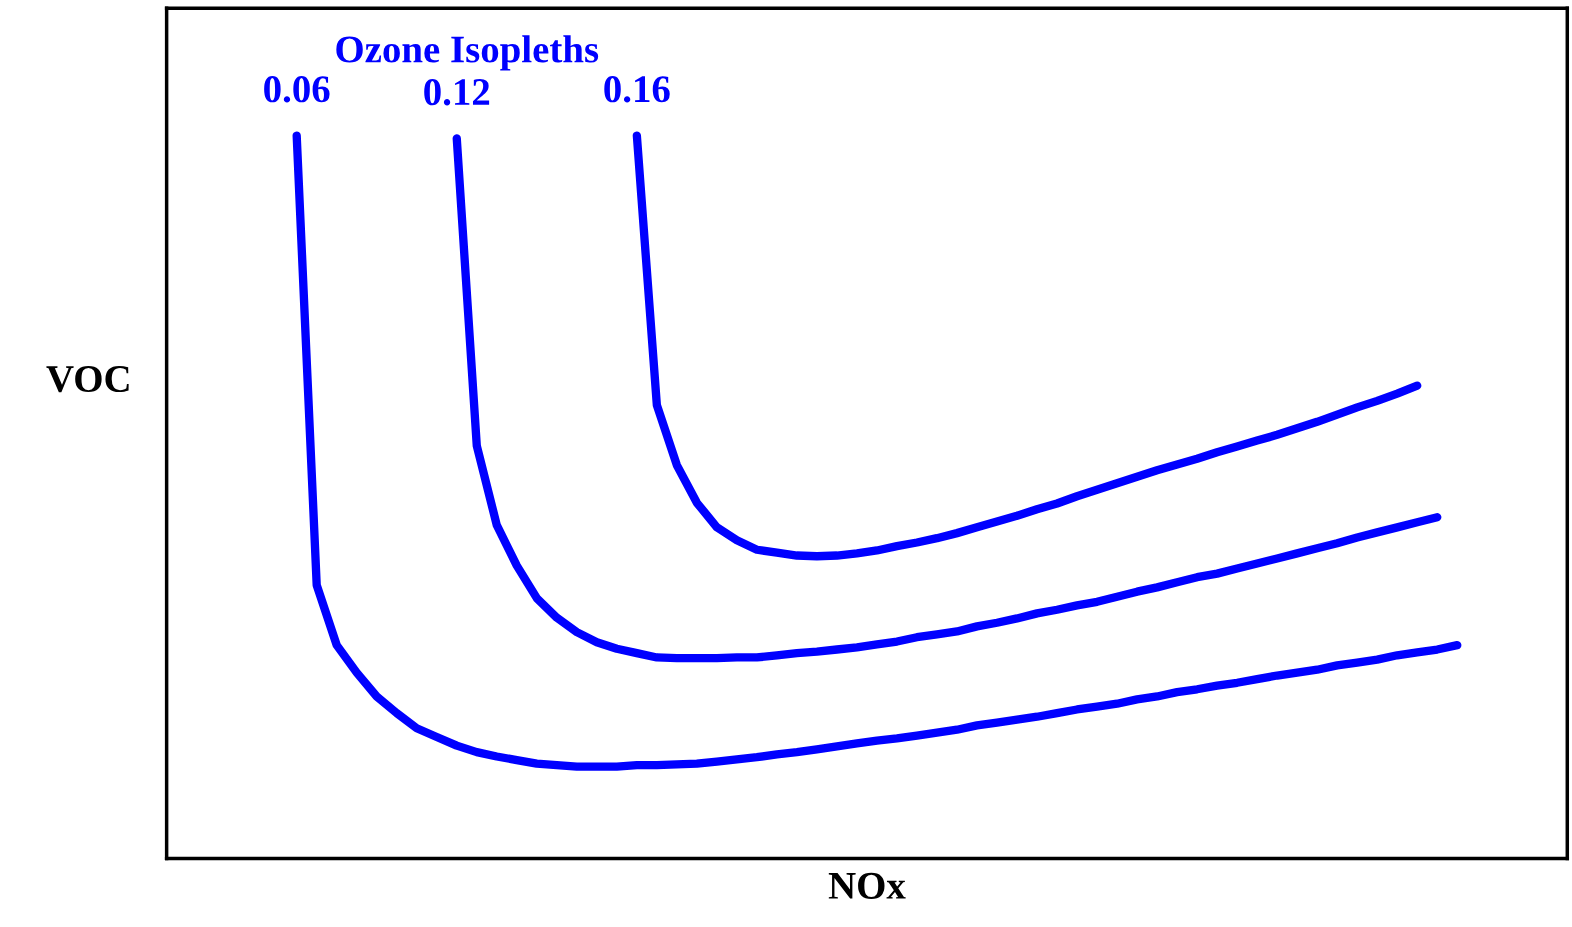 Image resolution: width=1572 pixels, height=927 pixels. I want to click on series-label: 0.06, so click(297, 89).